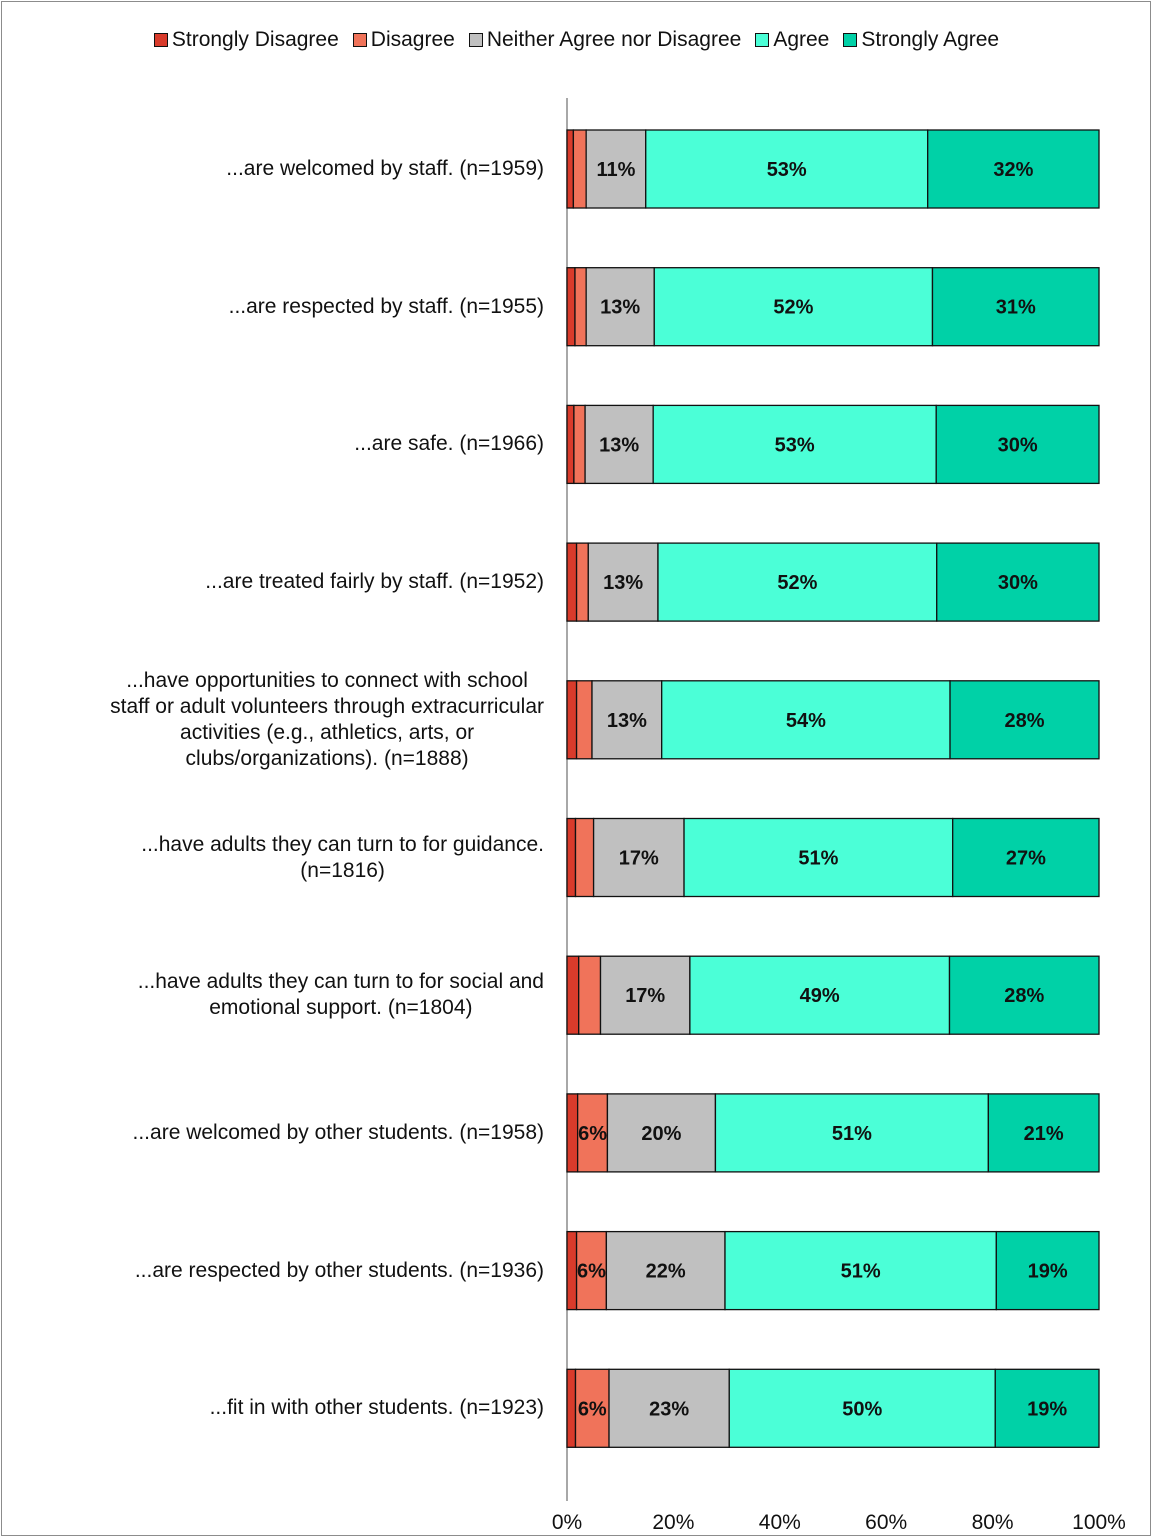 The height and width of the screenshot is (1537, 1153). Describe the element at coordinates (614, 39) in the screenshot. I see `legend-label-neither: Neither Agree nor Disagree` at that location.